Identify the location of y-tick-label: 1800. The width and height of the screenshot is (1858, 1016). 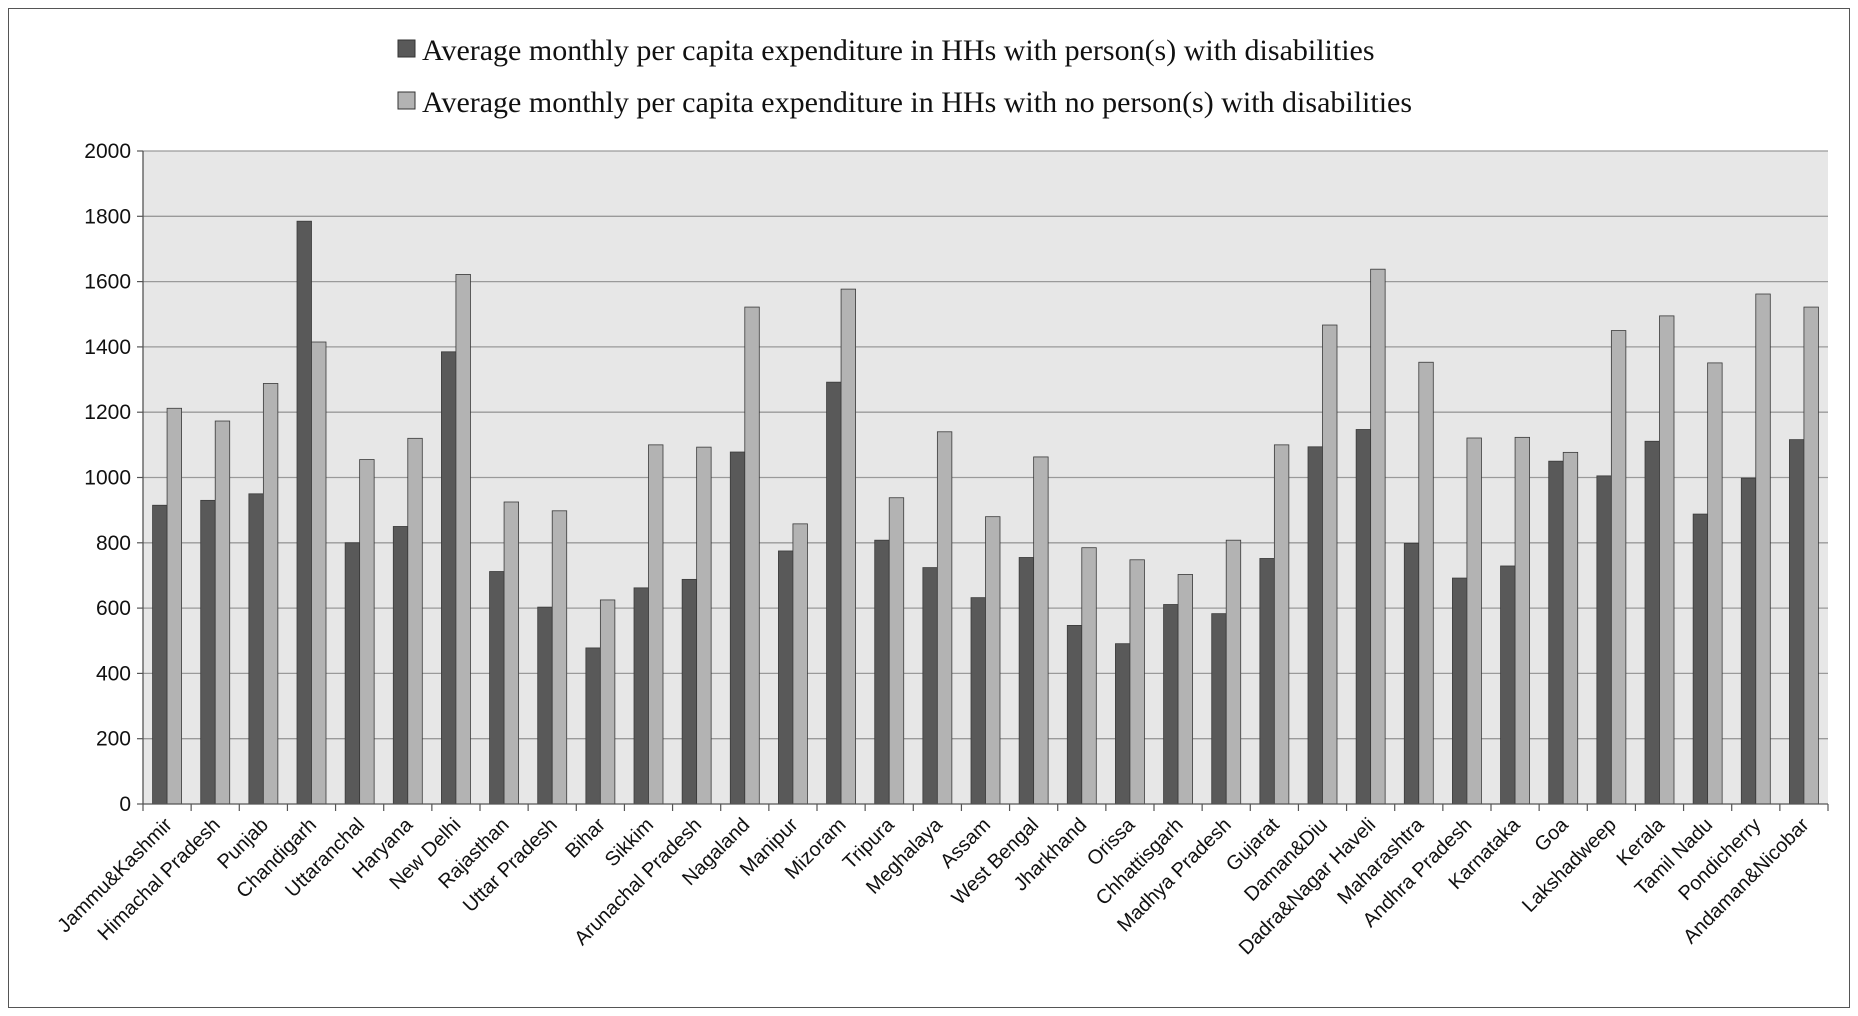
(107, 216).